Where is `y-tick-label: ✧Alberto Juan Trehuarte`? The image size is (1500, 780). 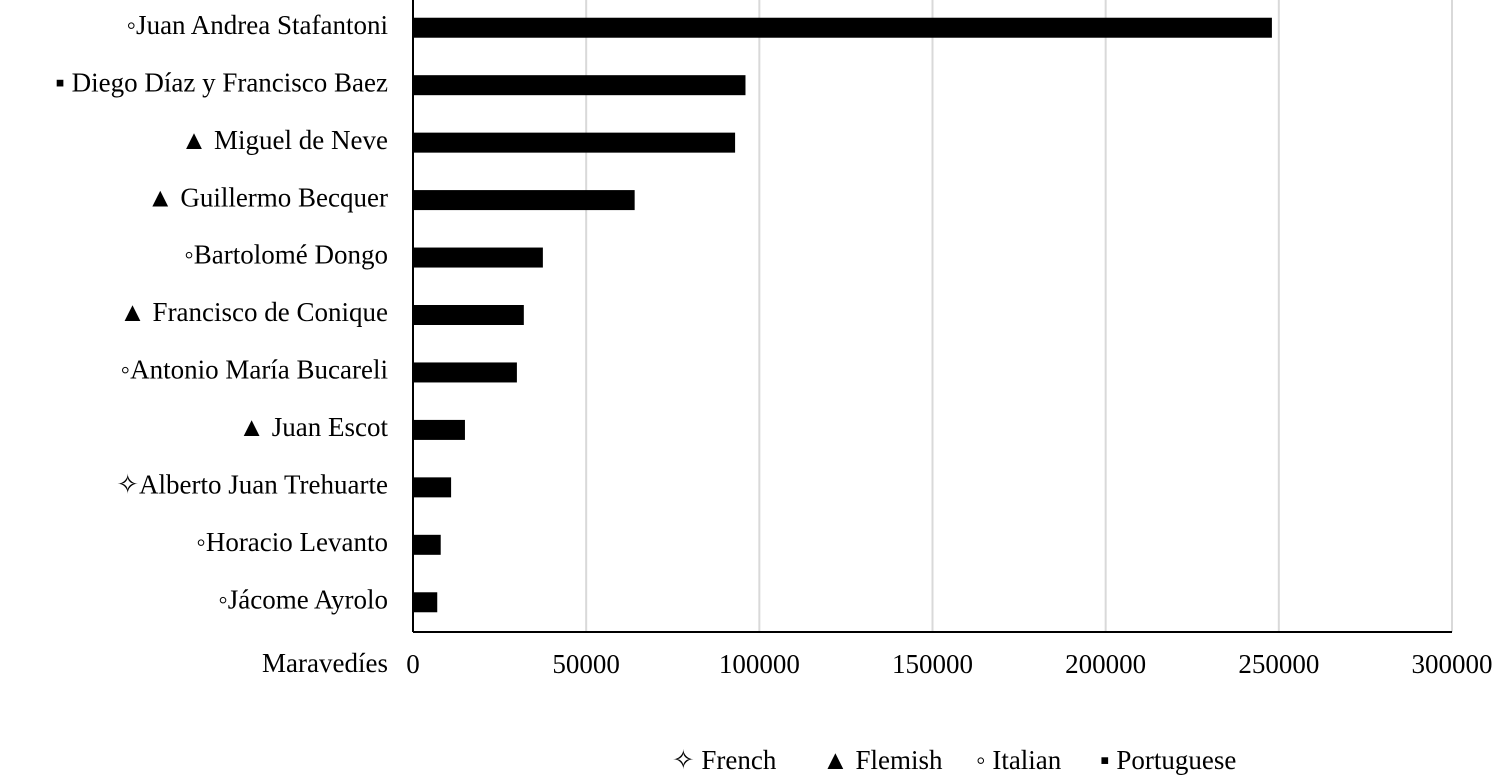
y-tick-label: ✧Alberto Juan Trehuarte is located at coordinates (252, 485).